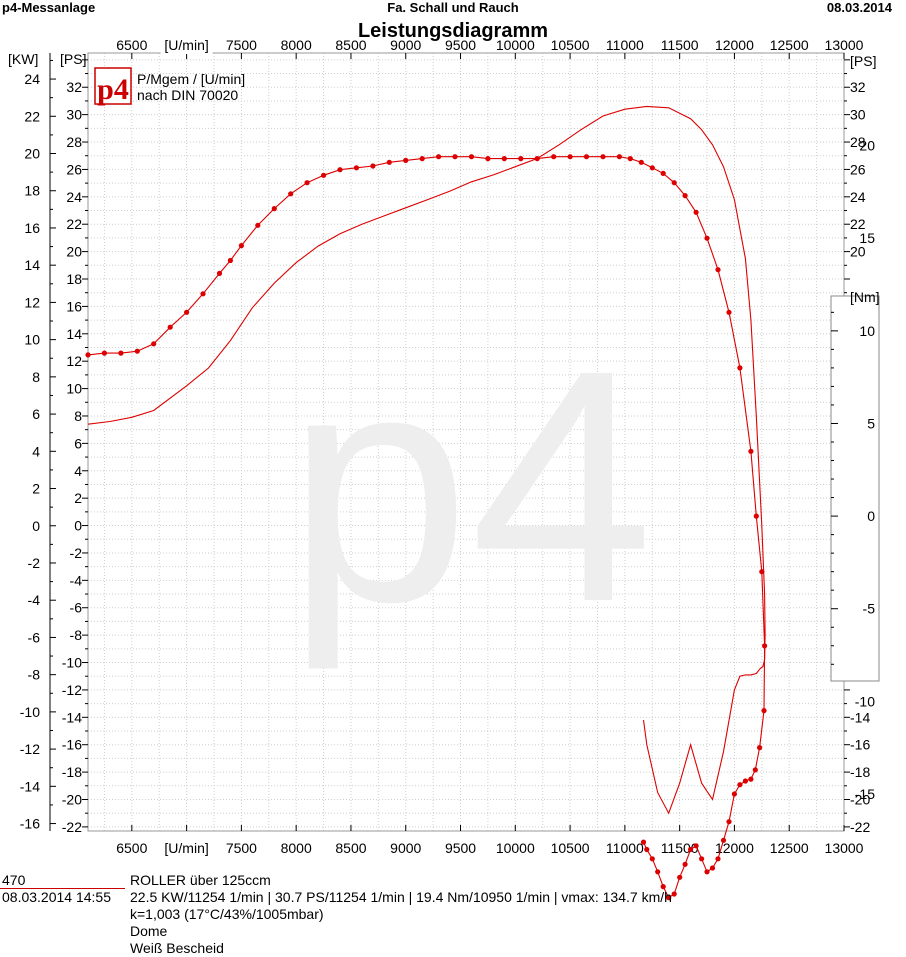 This screenshot has height=957, width=906. Describe the element at coordinates (734, 45) in the screenshot. I see `x-tick-top: 12000` at that location.